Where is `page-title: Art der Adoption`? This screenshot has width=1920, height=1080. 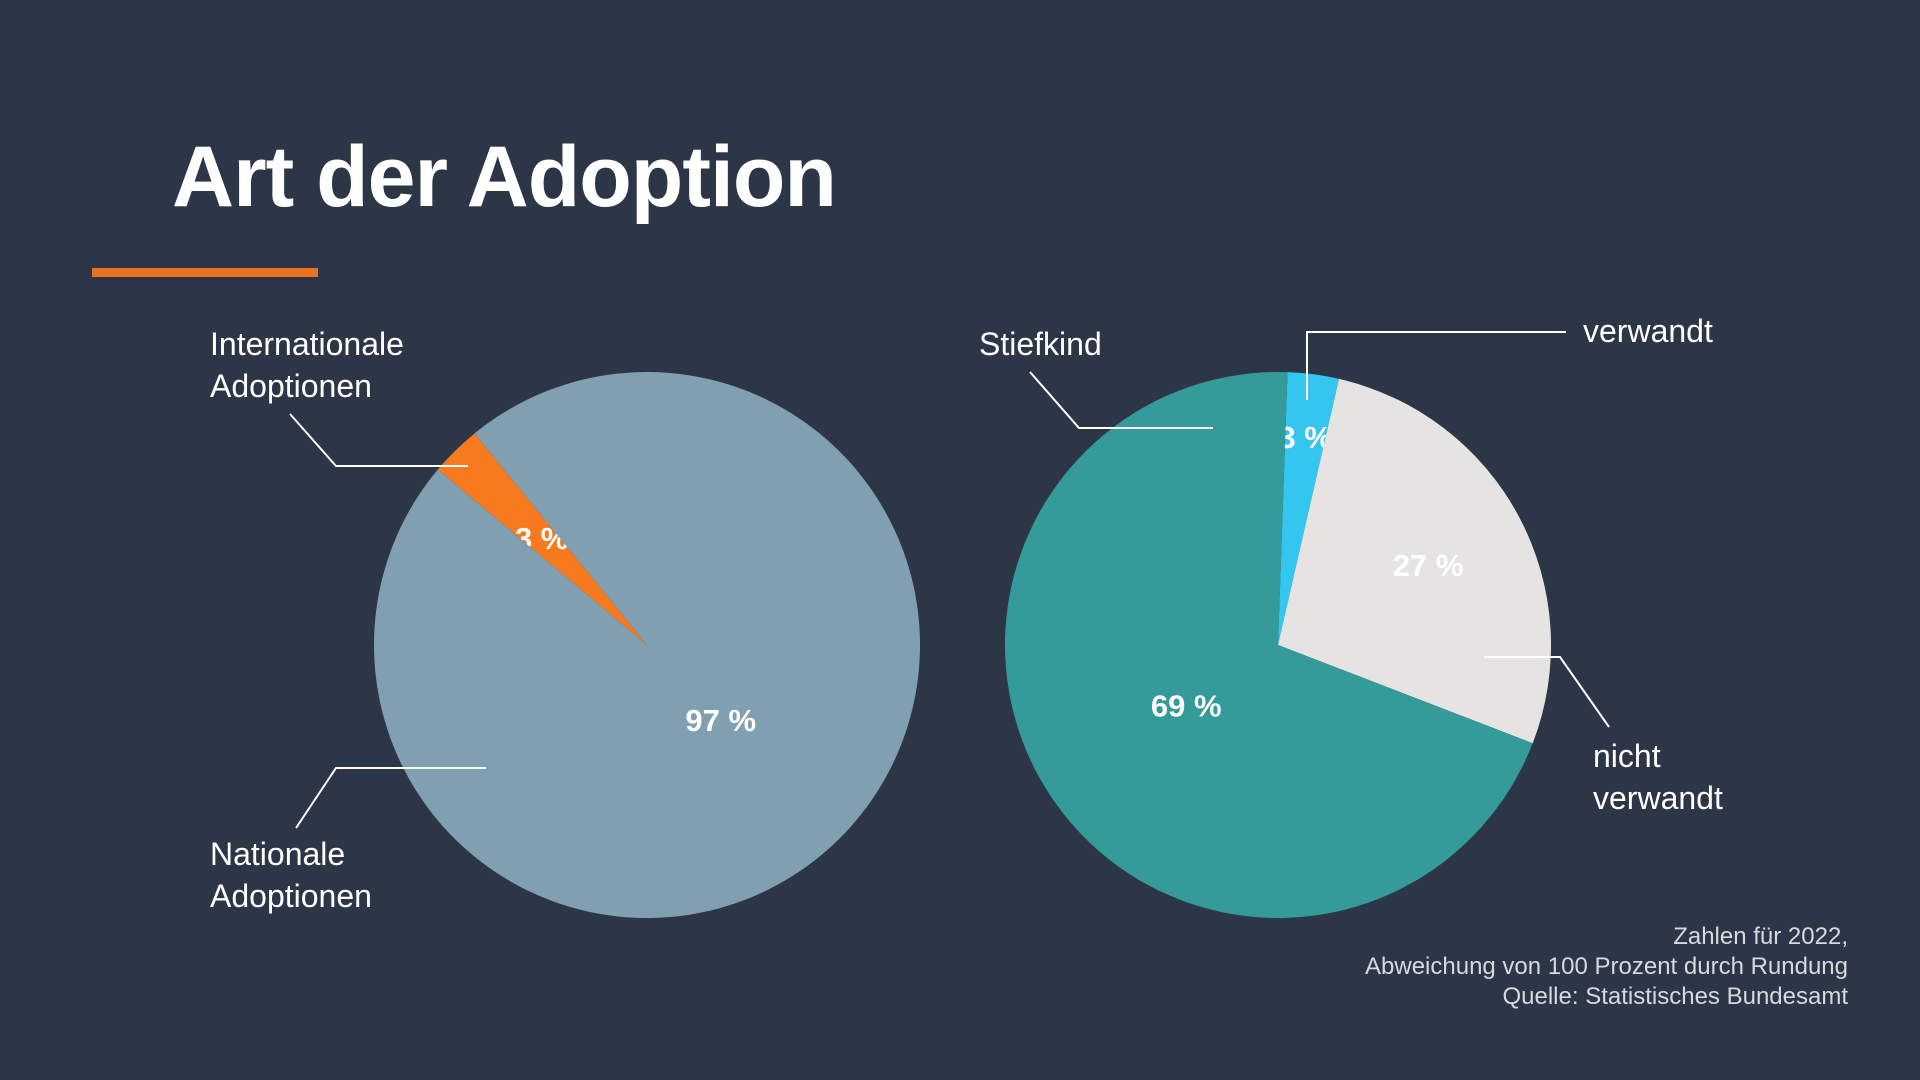 page-title: Art der Adoption is located at coordinates (504, 177).